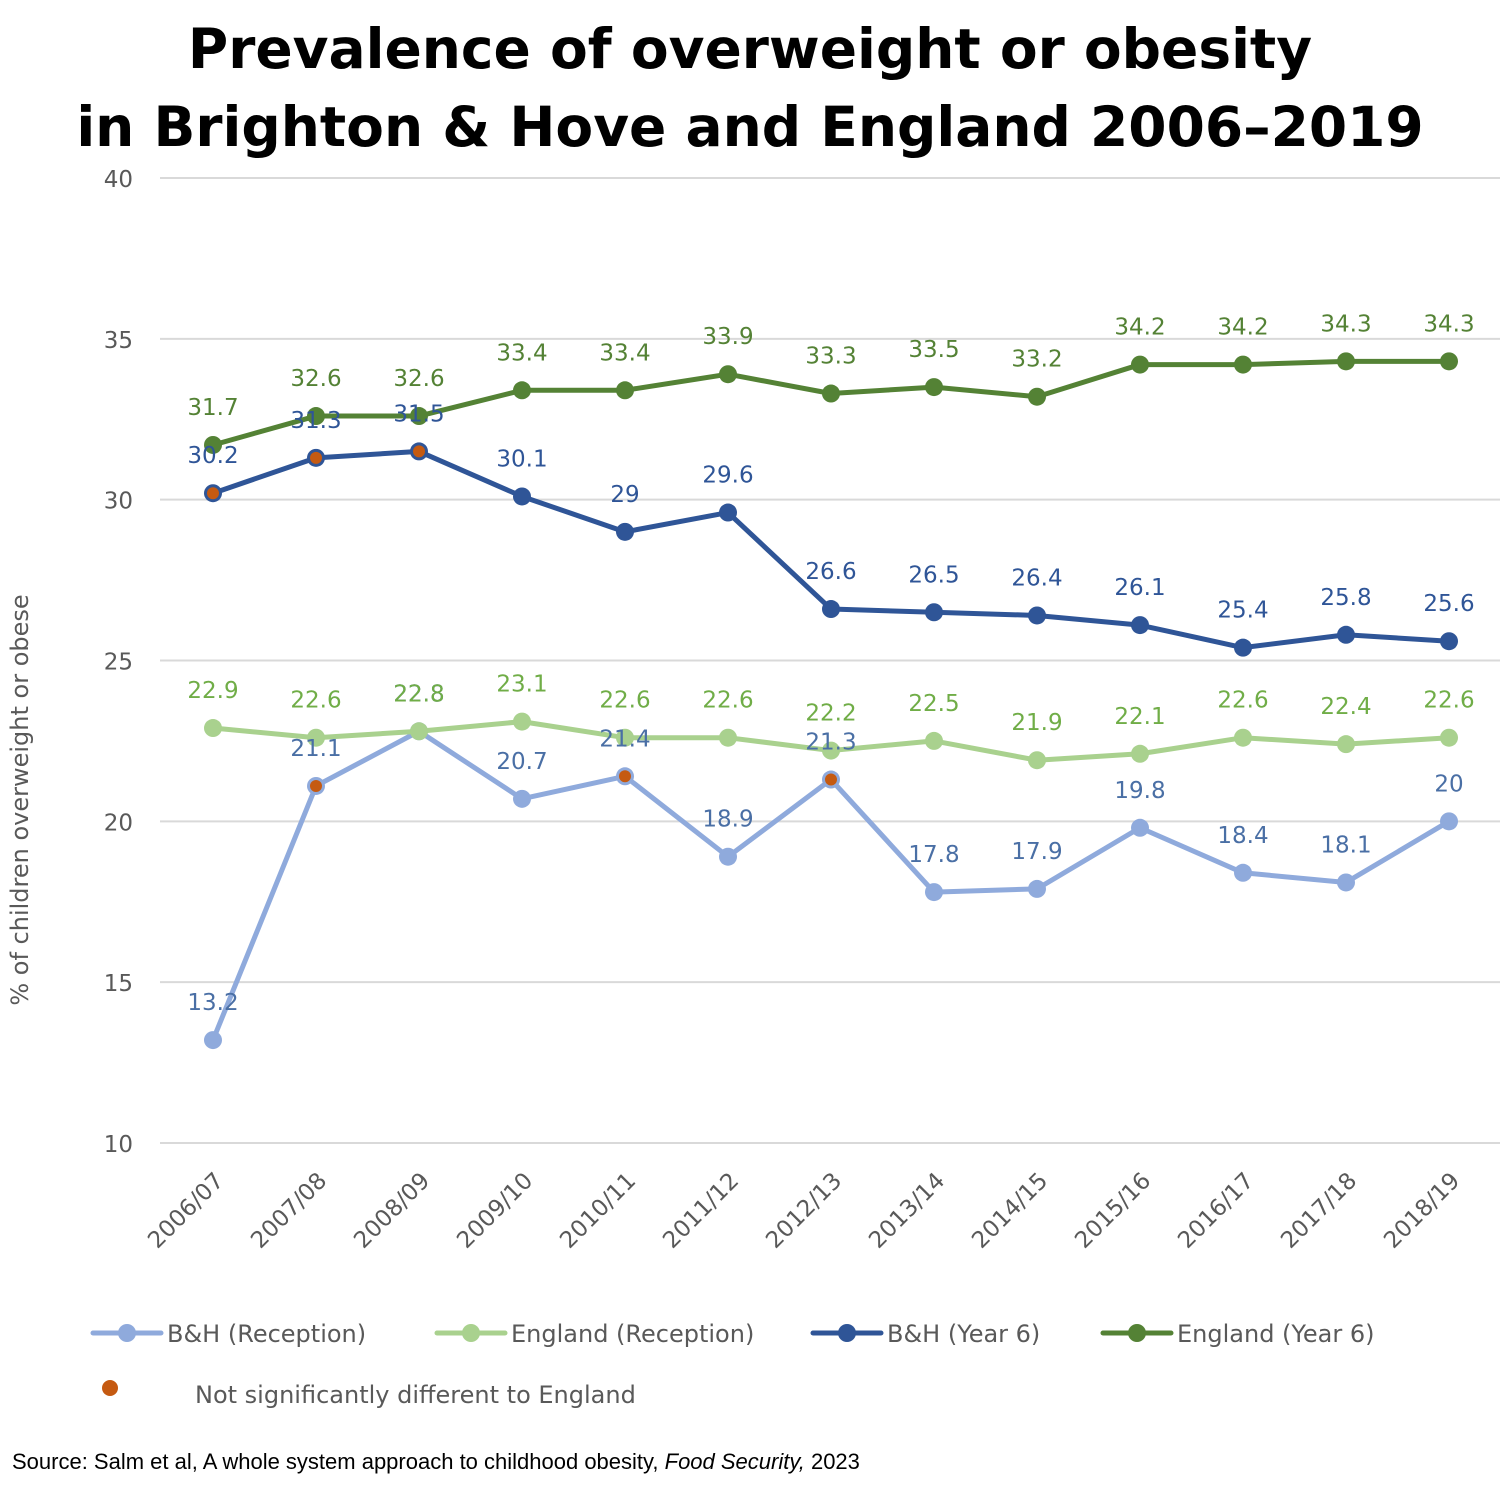 This screenshot has height=1500, width=1500. Describe the element at coordinates (1036, 578) in the screenshot. I see `data-label: 26.4` at that location.